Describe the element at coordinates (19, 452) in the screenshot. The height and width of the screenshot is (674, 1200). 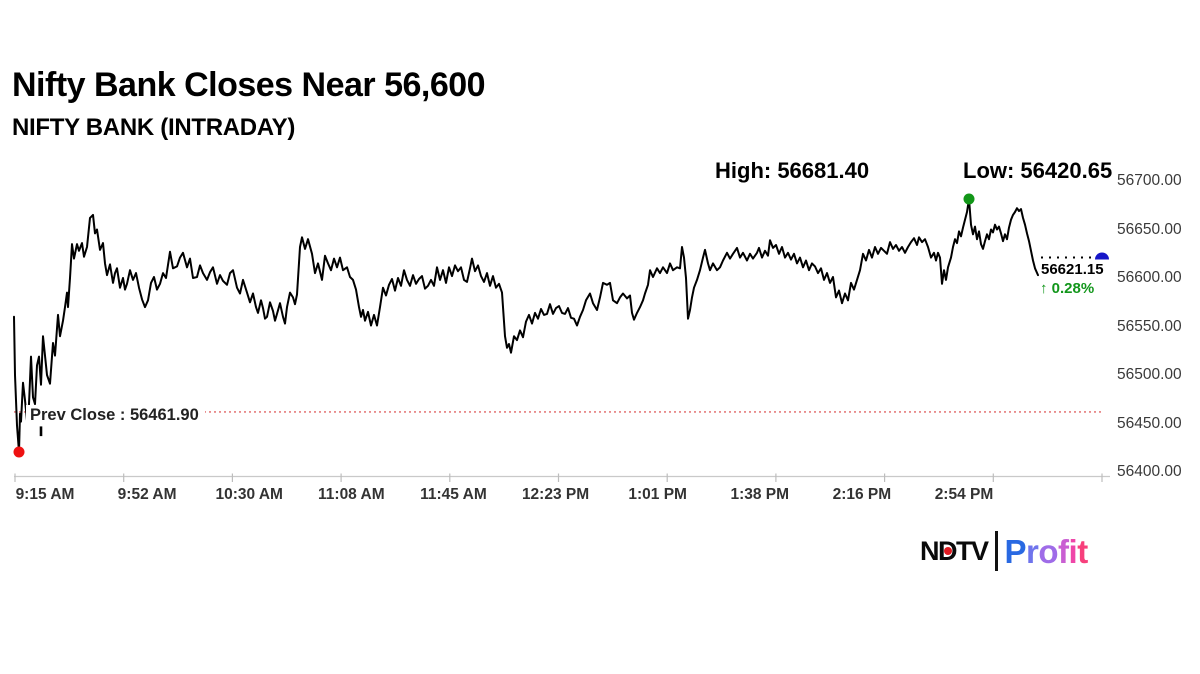
I see `low-dot-marker` at that location.